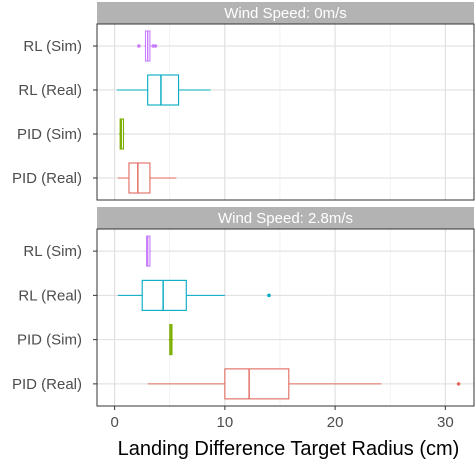 The image size is (476, 462). Describe the element at coordinates (282, 418) in the screenshot. I see `x-axis: 0 10 20 30` at that location.